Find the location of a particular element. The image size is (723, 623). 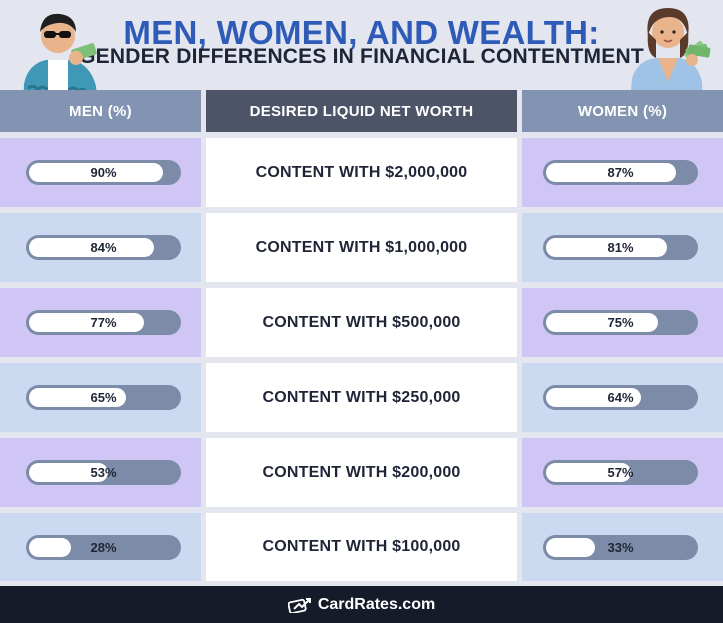

women-bar: 33% is located at coordinates (620, 547).